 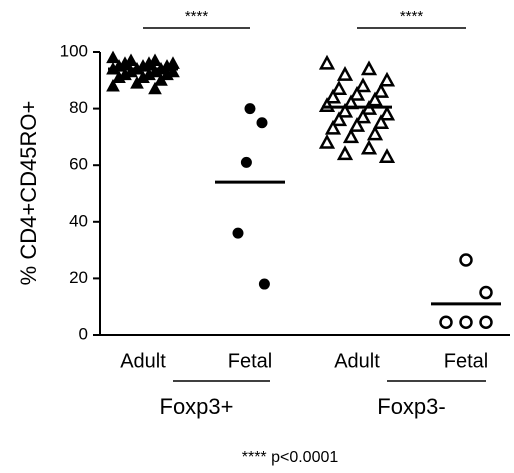 What do you see at coordinates (290, 457) in the screenshot?
I see `footnote: **** p<0.0001` at bounding box center [290, 457].